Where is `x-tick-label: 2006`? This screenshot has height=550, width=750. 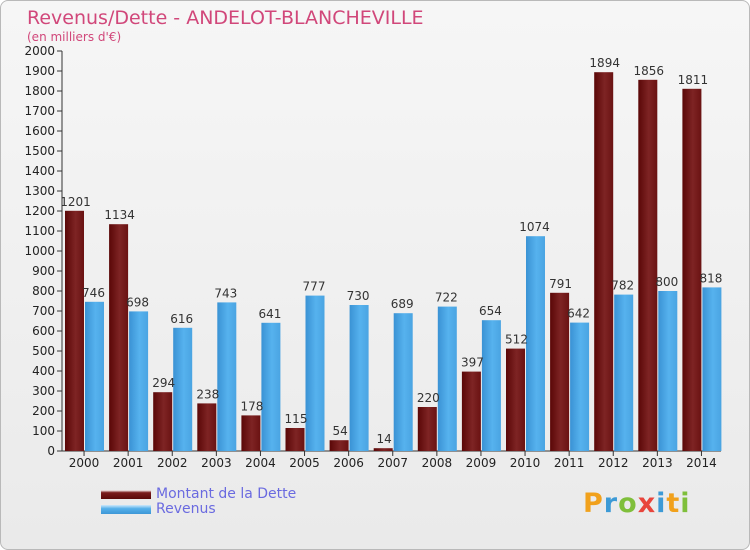 x-tick-label: 2006 is located at coordinates (348, 463).